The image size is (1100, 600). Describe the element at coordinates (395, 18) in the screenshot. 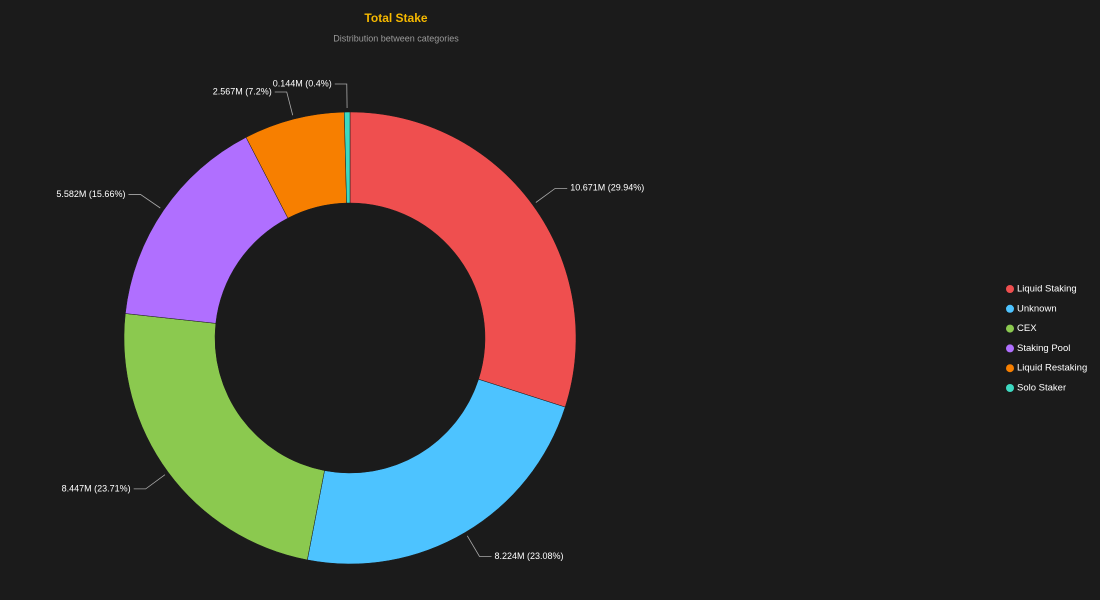

I see `chart-title: Total Stake` at that location.